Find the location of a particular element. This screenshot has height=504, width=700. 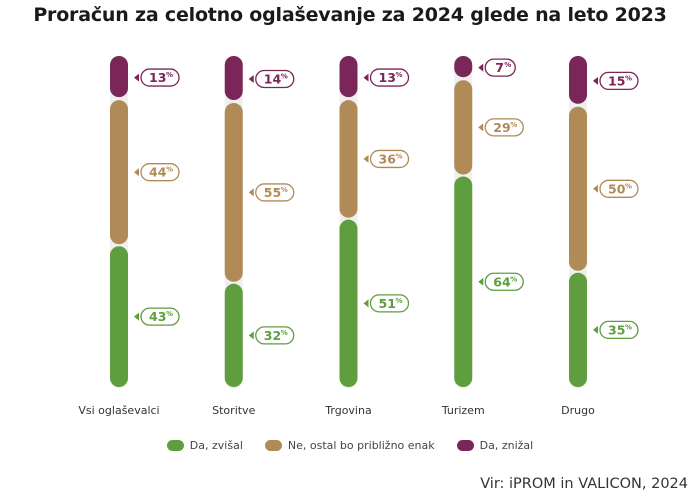

bar-segment-group: 55% is located at coordinates (259, 192).